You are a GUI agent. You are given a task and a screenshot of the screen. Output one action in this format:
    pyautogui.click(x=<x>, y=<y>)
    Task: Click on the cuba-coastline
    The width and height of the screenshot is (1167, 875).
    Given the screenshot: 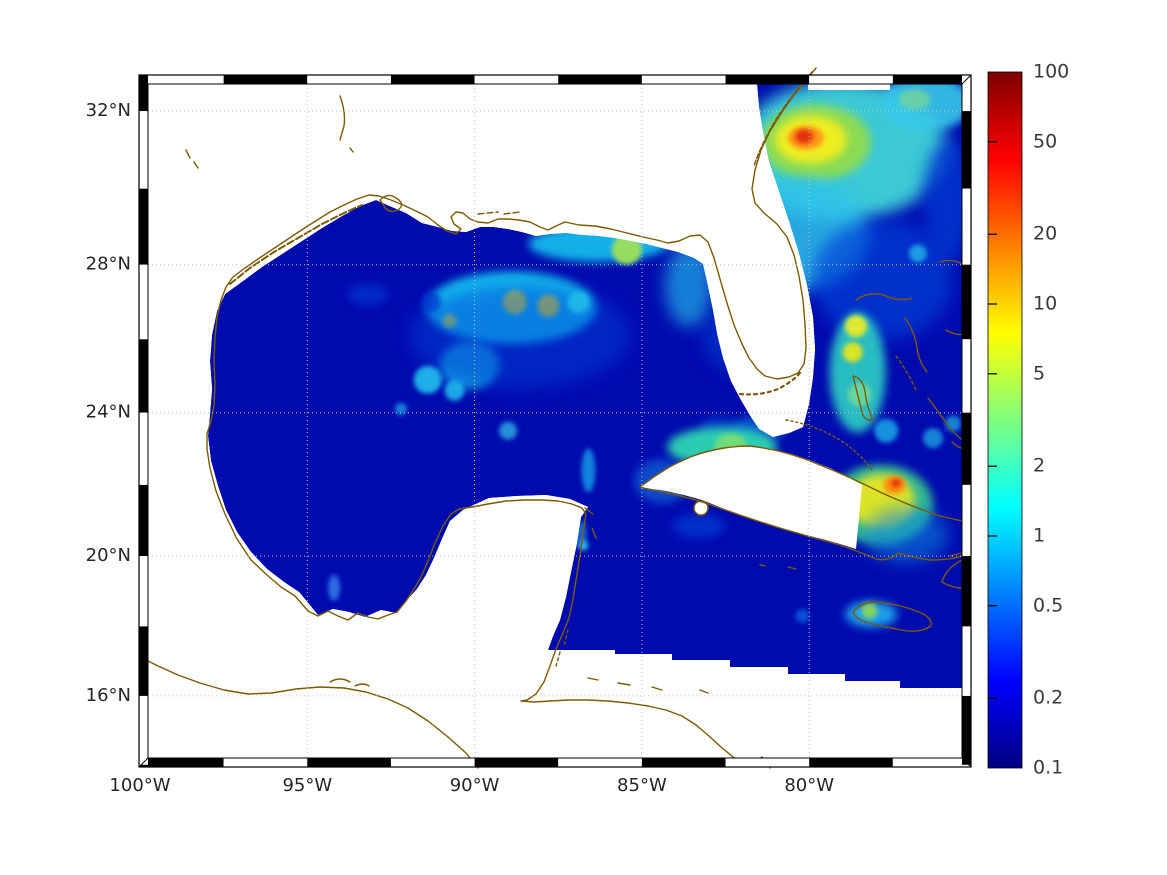 What is the action you would take?
    pyautogui.click(x=801, y=503)
    